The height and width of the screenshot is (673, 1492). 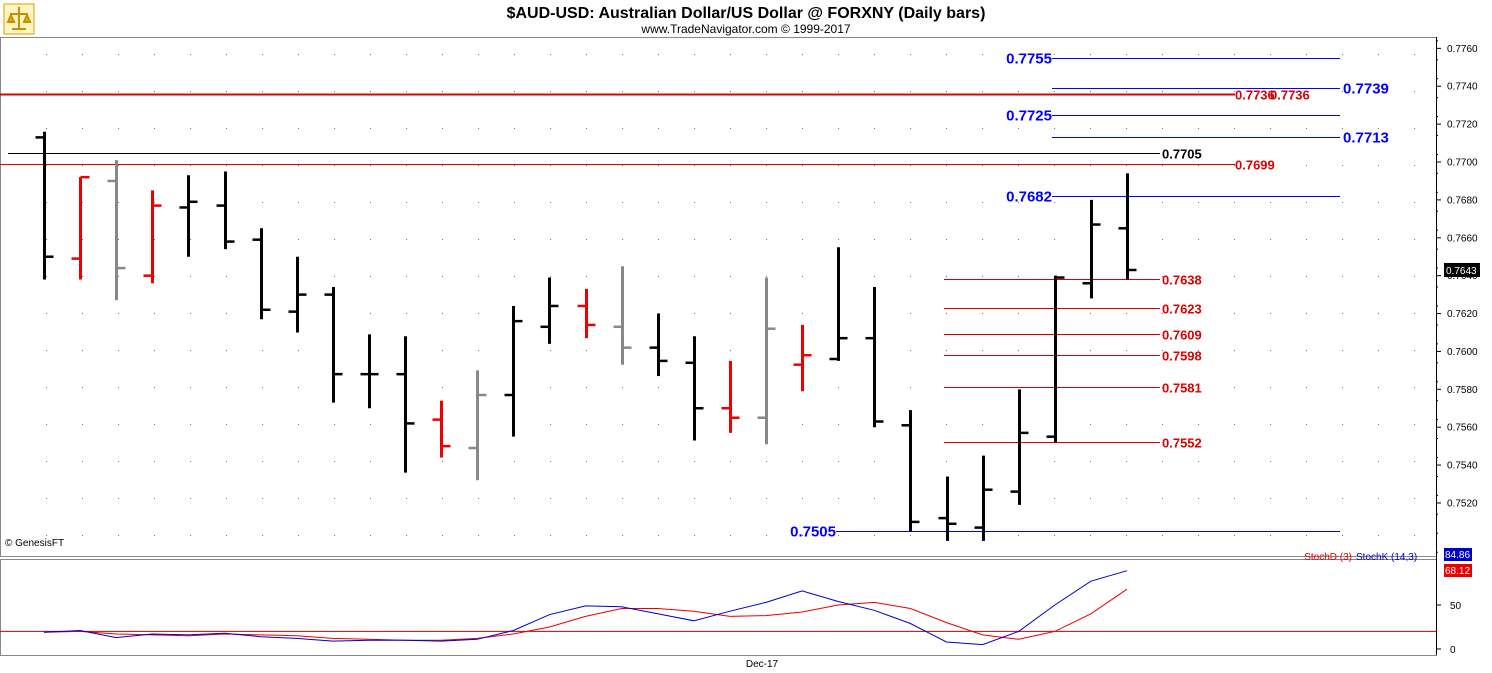 What do you see at coordinates (1462, 503) in the screenshot?
I see `price-tick-label: 0.7520` at bounding box center [1462, 503].